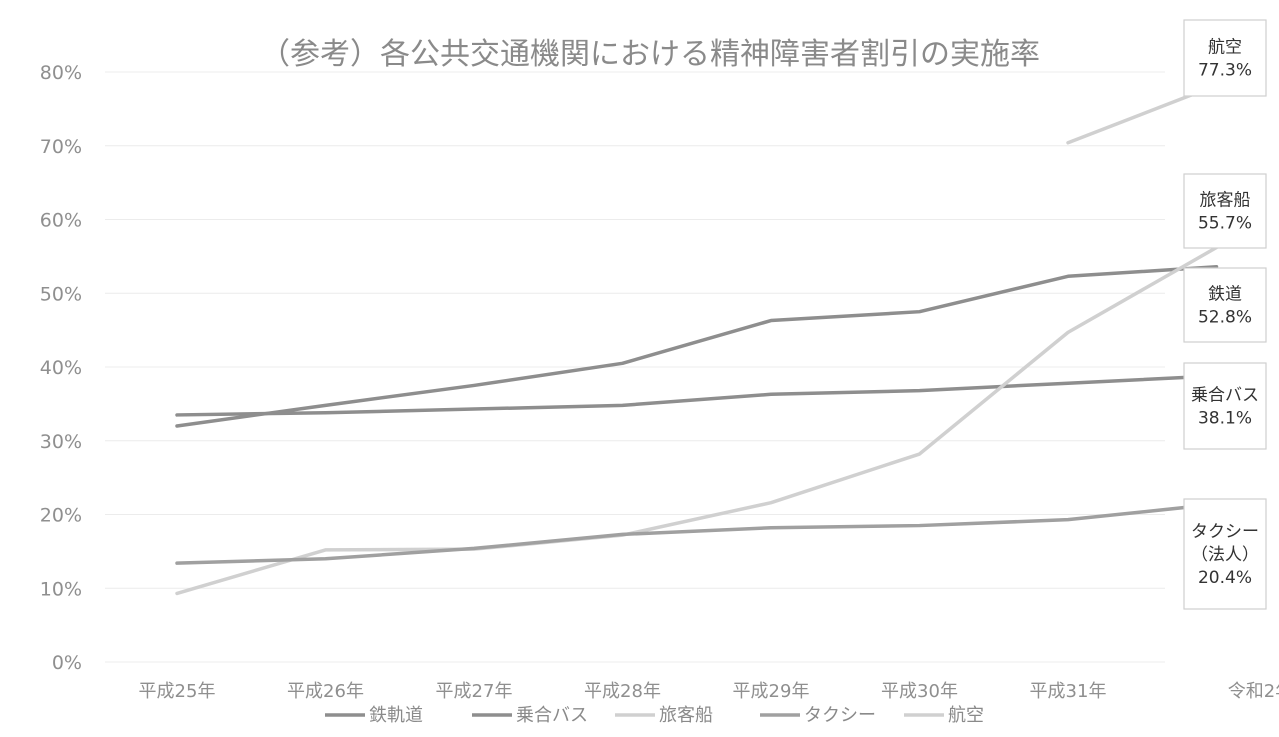  I want to click on legend-label: 鉄軌道, so click(396, 715).